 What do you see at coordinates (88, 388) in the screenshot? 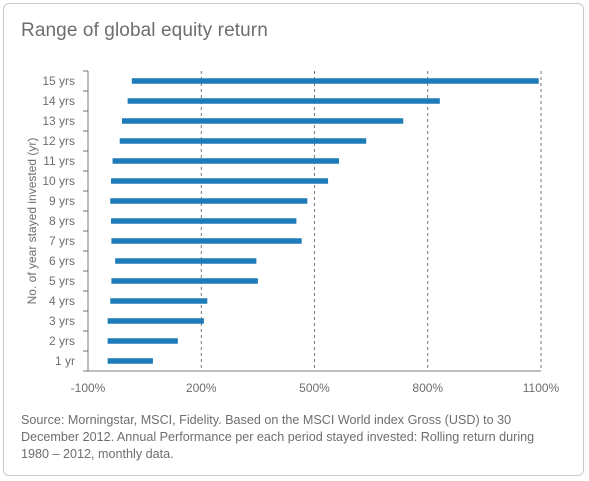
I see `x-tick-label: -100%` at bounding box center [88, 388].